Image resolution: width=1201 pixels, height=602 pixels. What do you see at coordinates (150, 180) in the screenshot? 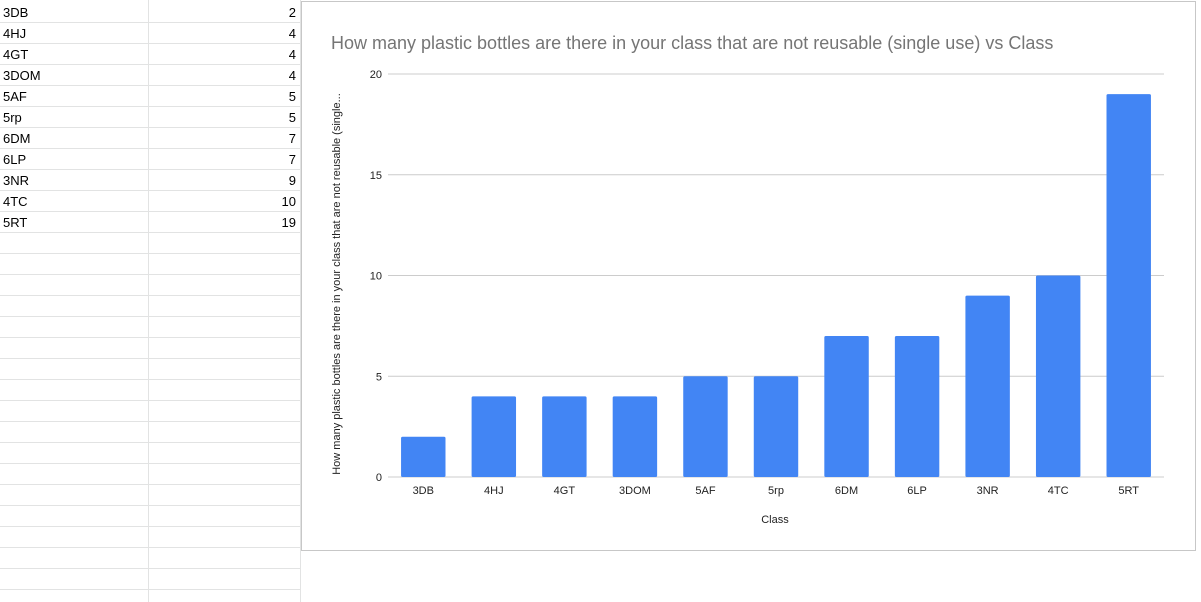
I see `table-row: 3NR 9` at bounding box center [150, 180].